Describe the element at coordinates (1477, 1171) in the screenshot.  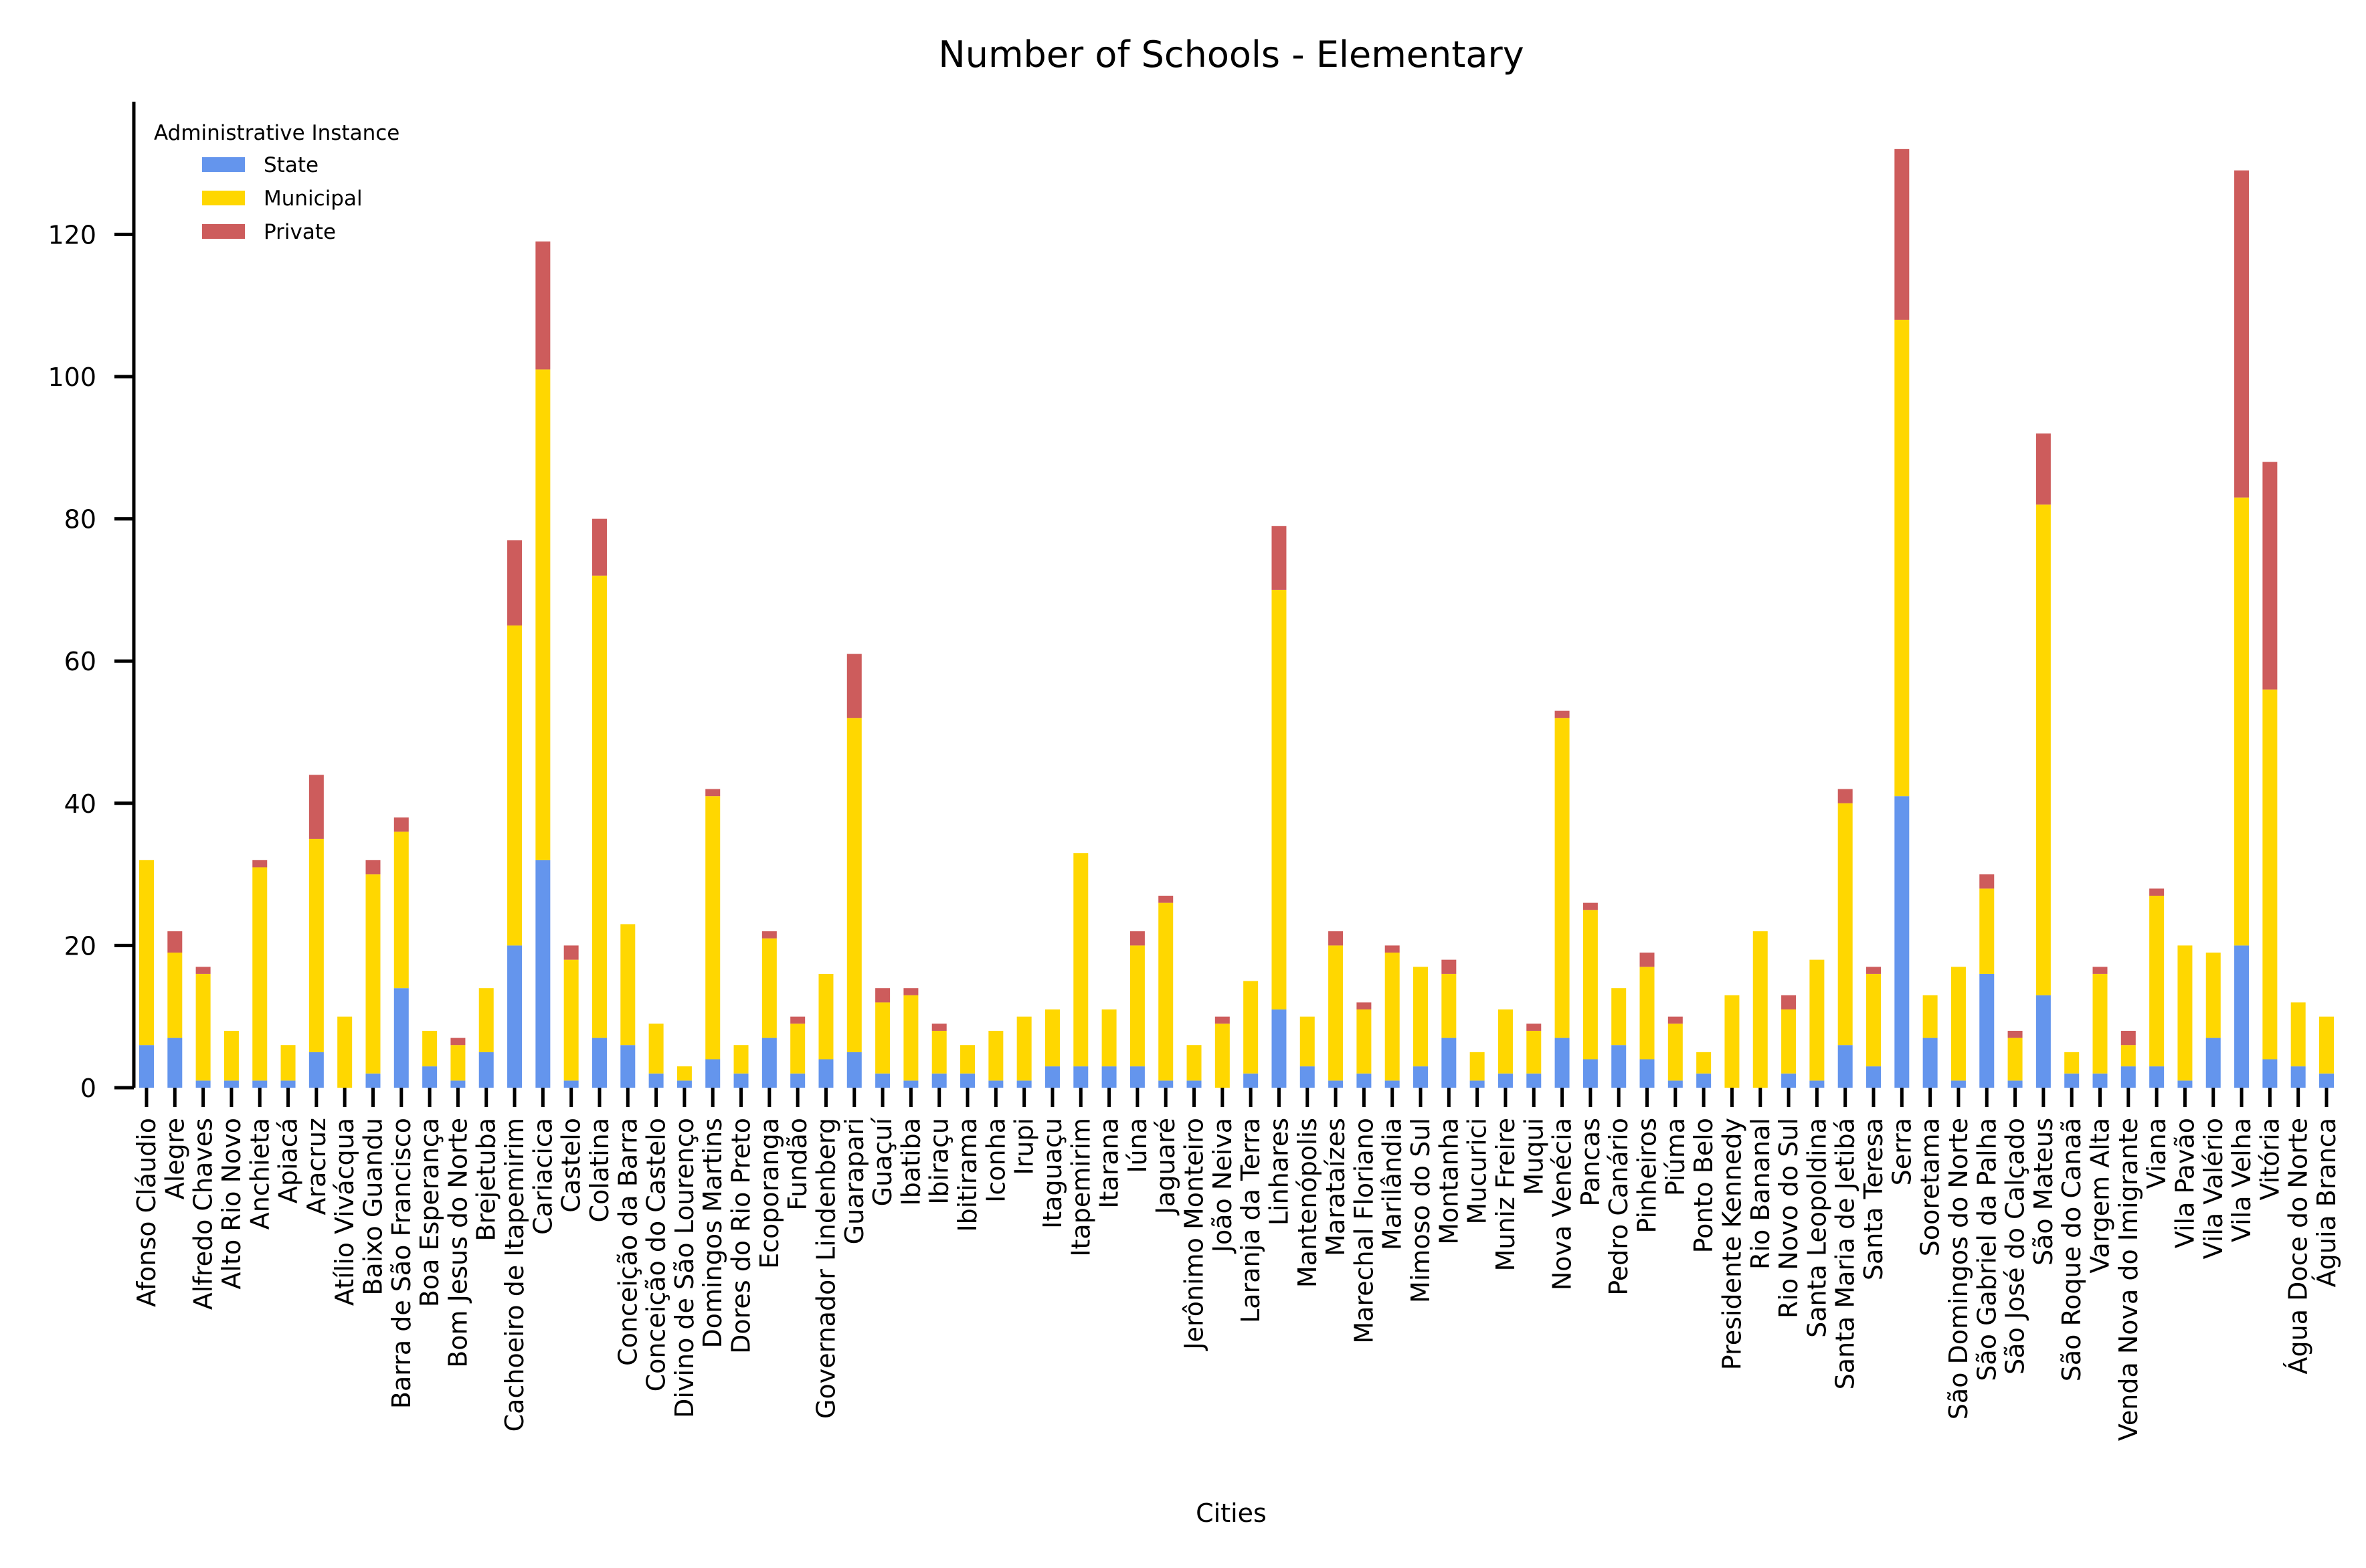
I see `x-tick-label: Mucurici` at that location.